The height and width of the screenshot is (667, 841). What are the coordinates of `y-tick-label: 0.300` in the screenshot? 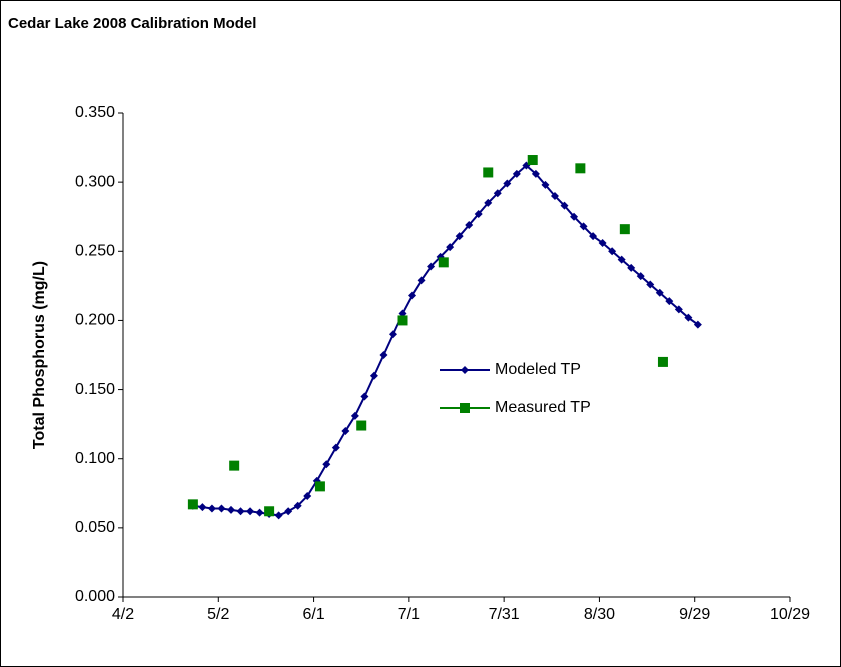 It's located at (95, 181).